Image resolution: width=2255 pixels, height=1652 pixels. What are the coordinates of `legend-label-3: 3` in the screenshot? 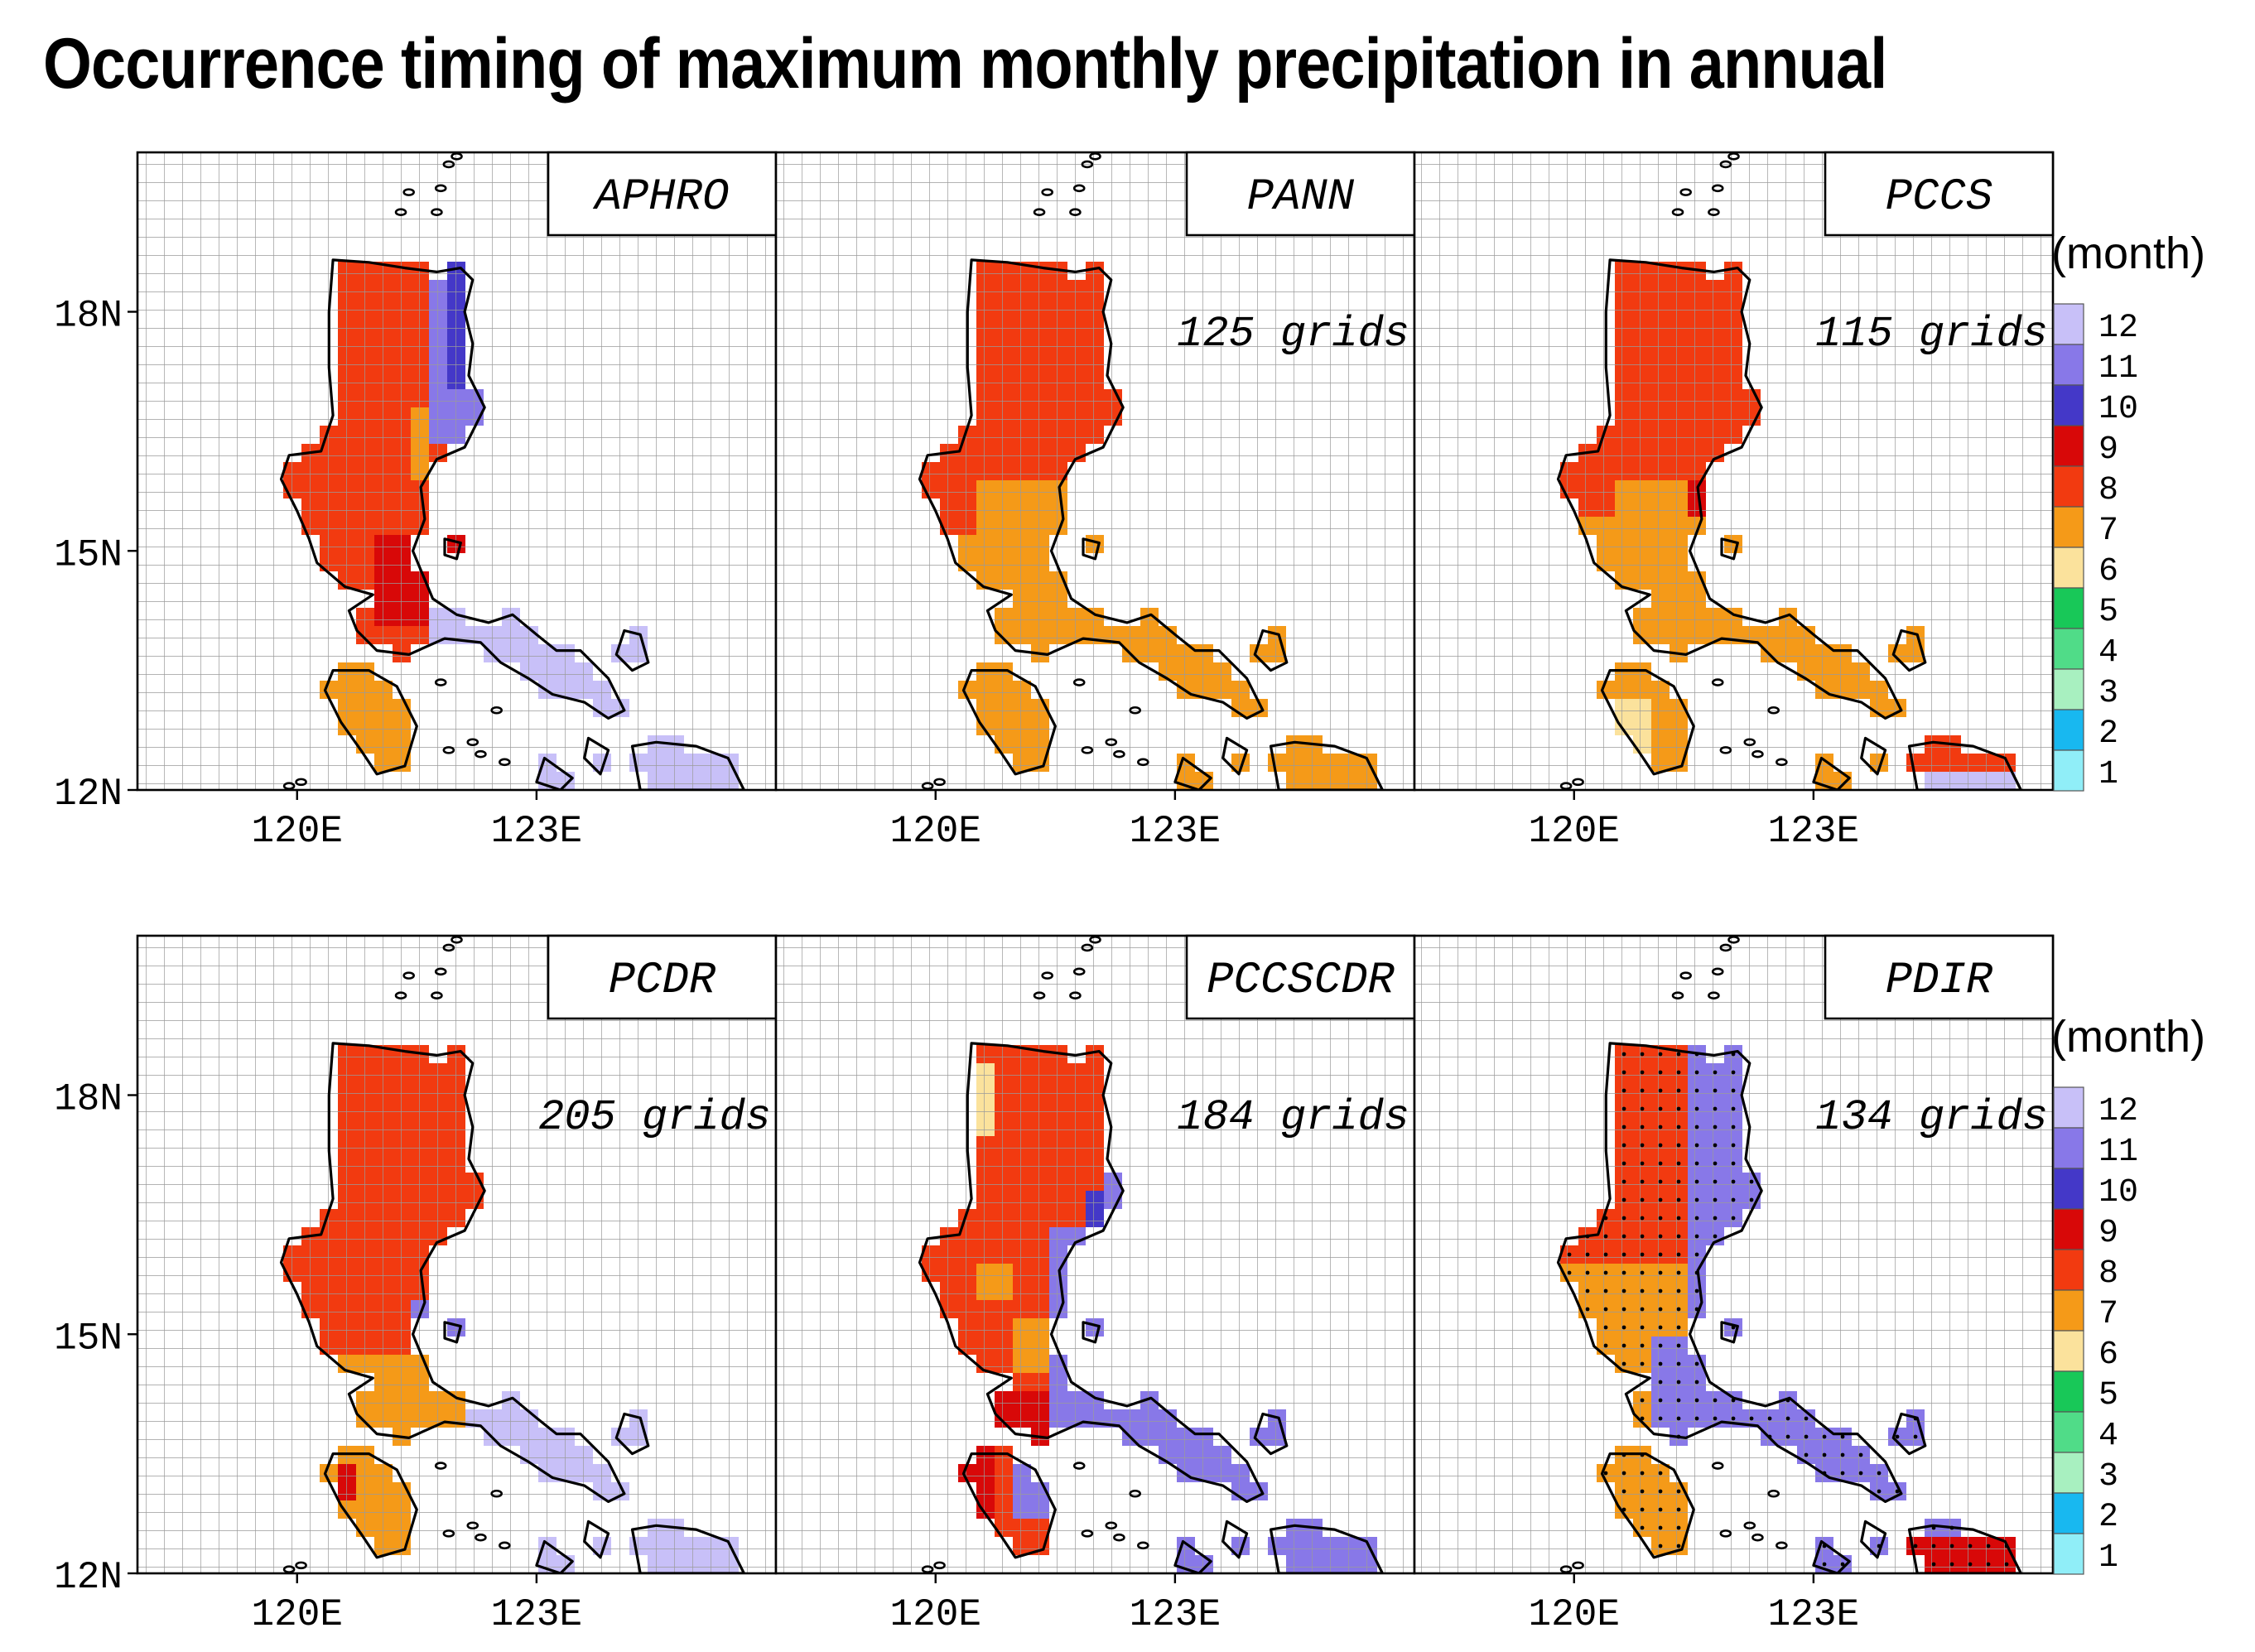 It's located at (2108, 693).